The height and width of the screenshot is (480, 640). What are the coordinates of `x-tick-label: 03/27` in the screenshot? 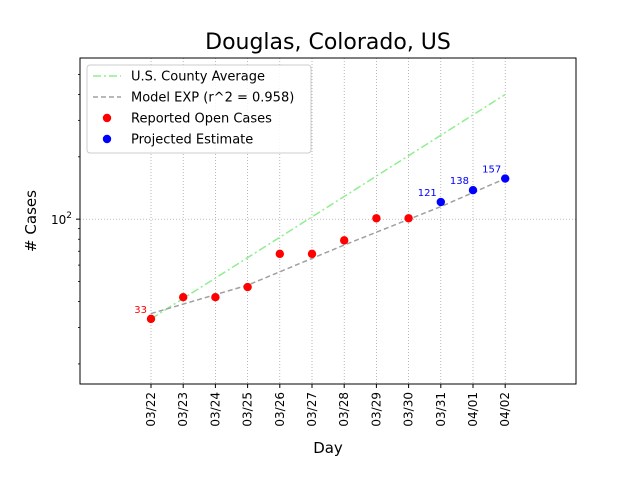 It's located at (312, 409).